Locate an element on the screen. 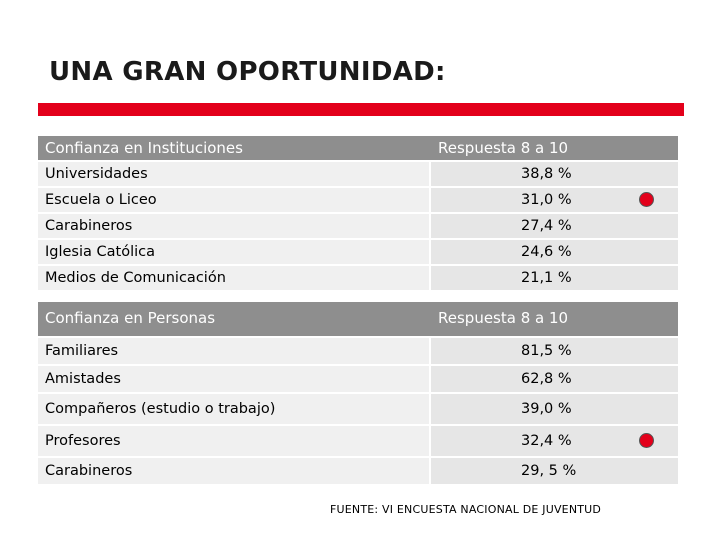 This screenshot has width=720, height=540. header-label: Confianza en Personas is located at coordinates (130, 318).